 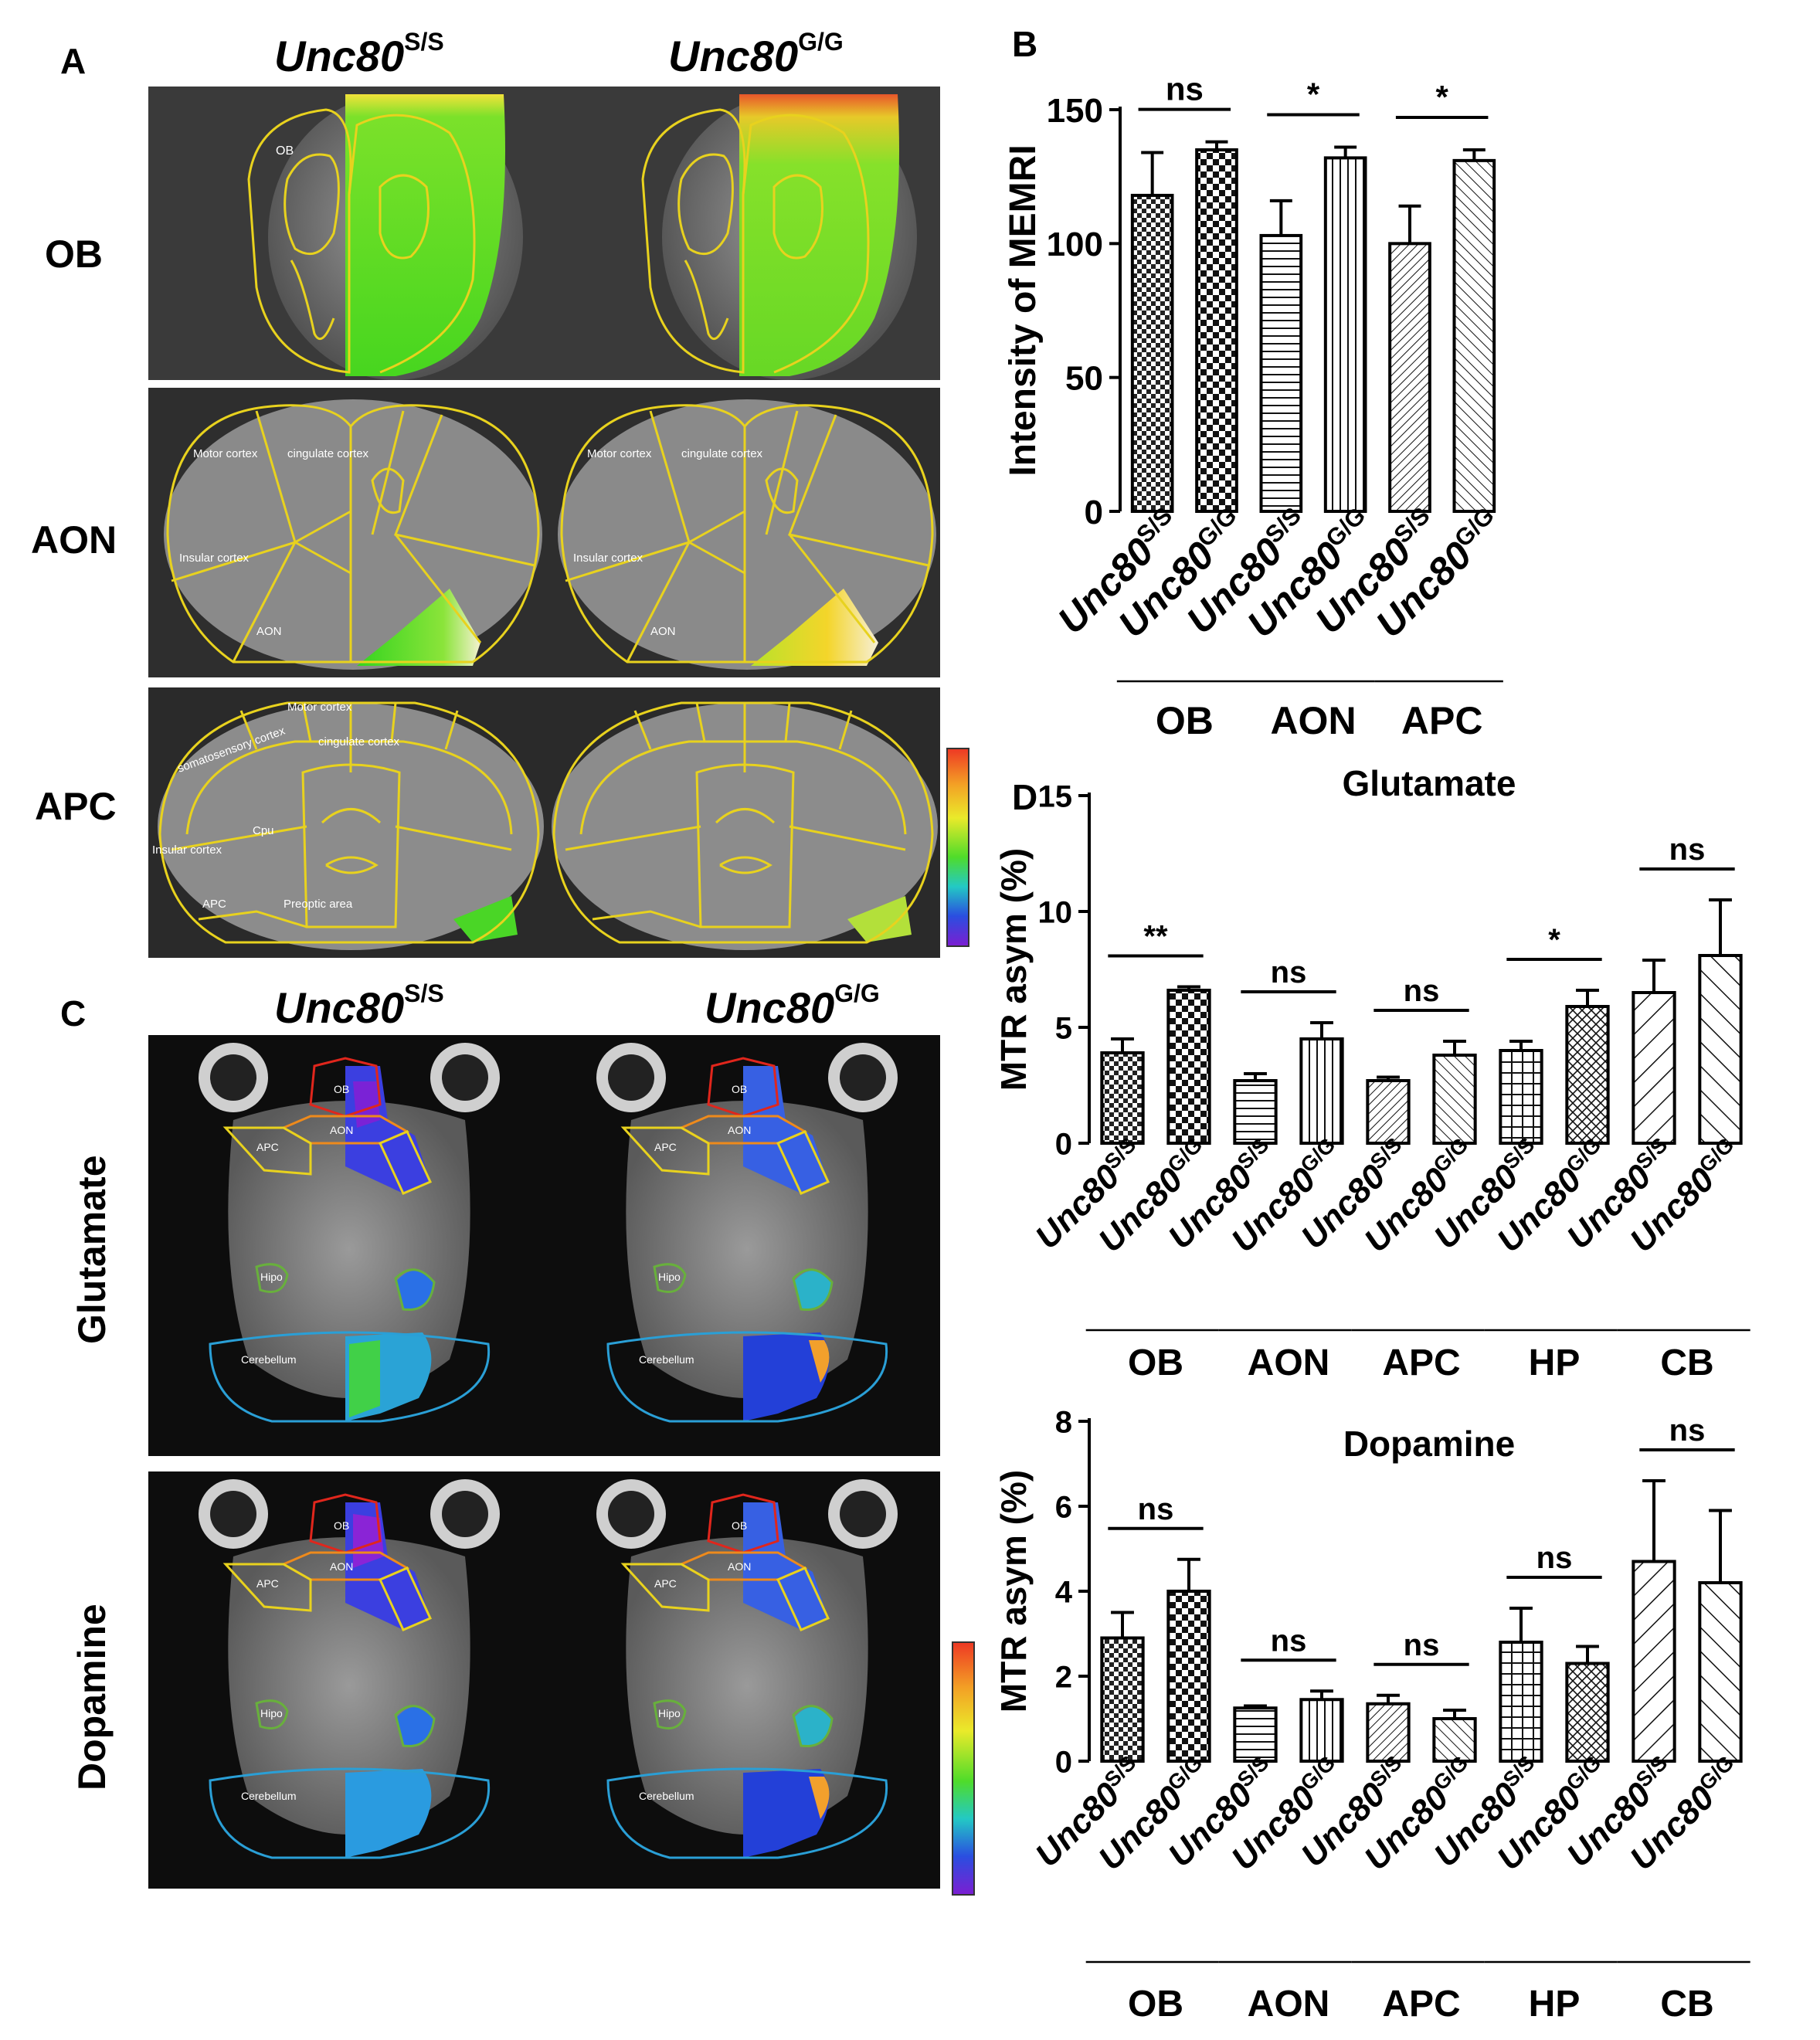 What do you see at coordinates (74, 540) in the screenshot?
I see `panel-a-row-aon: AON` at bounding box center [74, 540].